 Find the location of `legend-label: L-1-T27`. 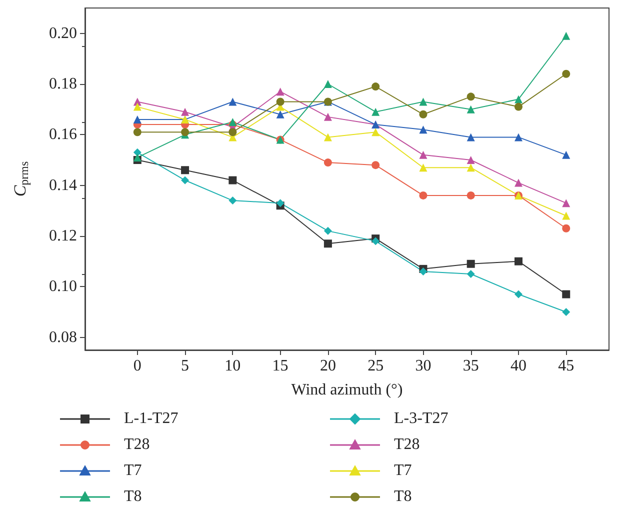

legend-label: L-1-T27 is located at coordinates (151, 419).